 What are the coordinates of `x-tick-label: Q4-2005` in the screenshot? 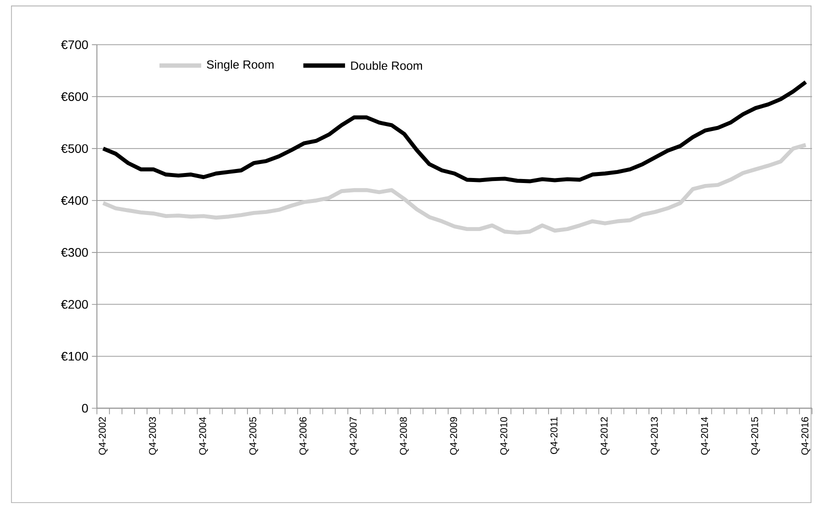 It's located at (253, 436).